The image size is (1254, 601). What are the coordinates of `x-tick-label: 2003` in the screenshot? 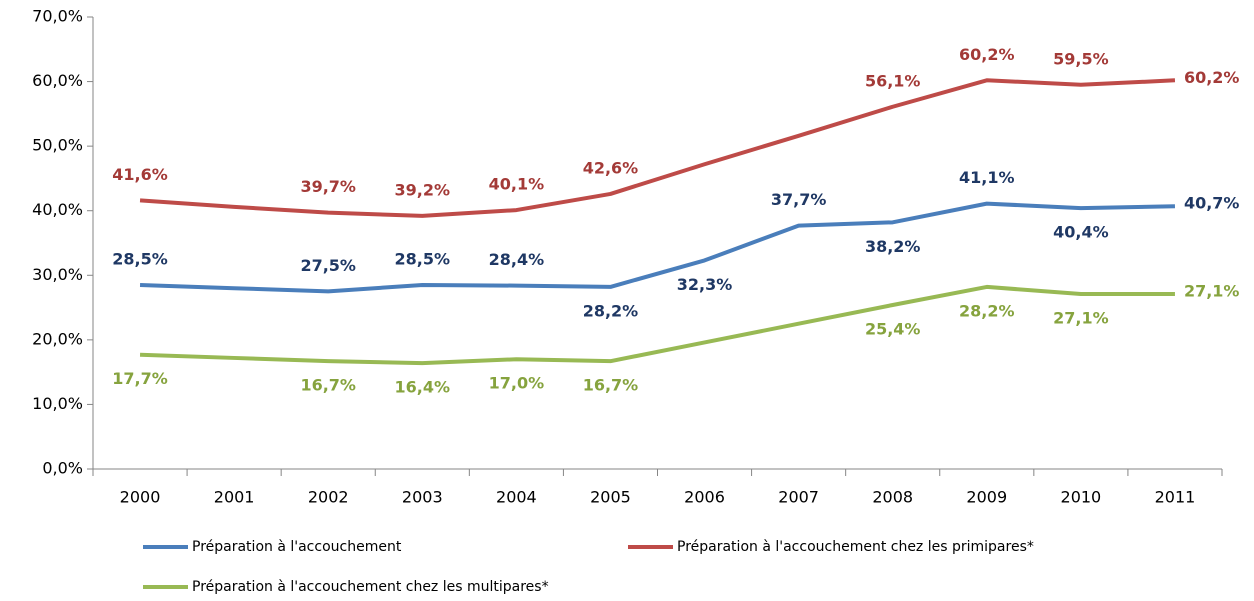 It's located at (422, 497).